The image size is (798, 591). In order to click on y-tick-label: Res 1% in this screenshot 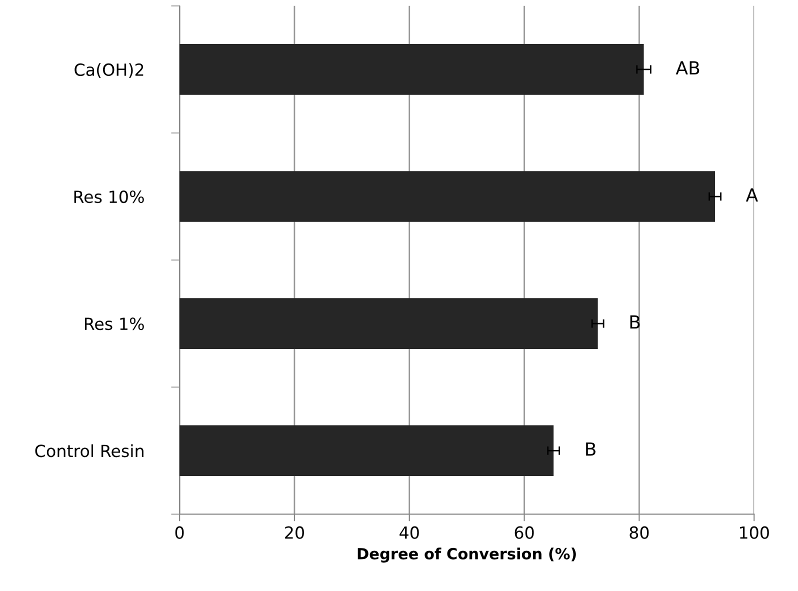, I will do `click(114, 324)`.